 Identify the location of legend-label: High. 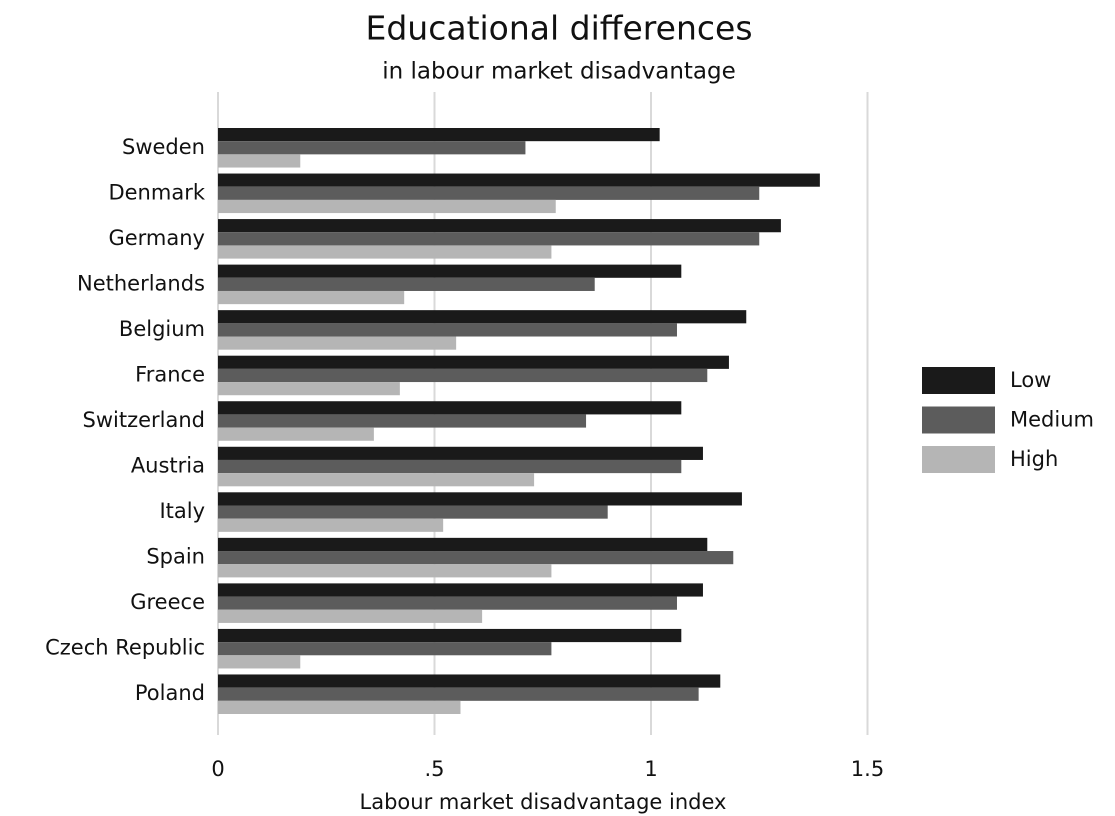
(1034, 459).